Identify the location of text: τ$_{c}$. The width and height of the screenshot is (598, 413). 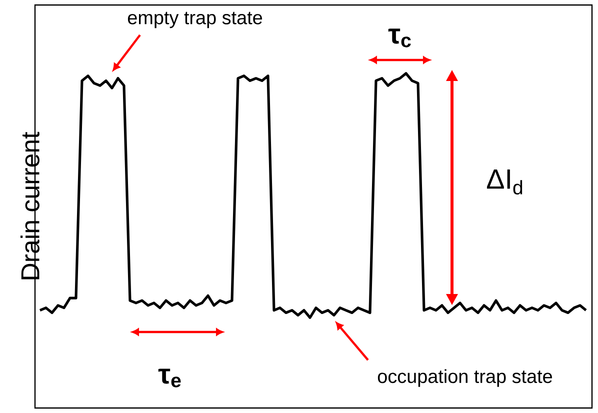
(399, 38).